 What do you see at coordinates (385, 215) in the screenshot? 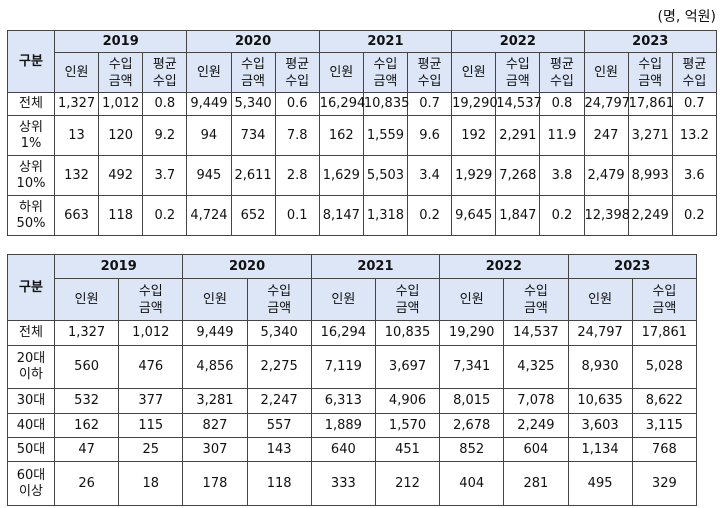
I see `cell-value: 1,318` at bounding box center [385, 215].